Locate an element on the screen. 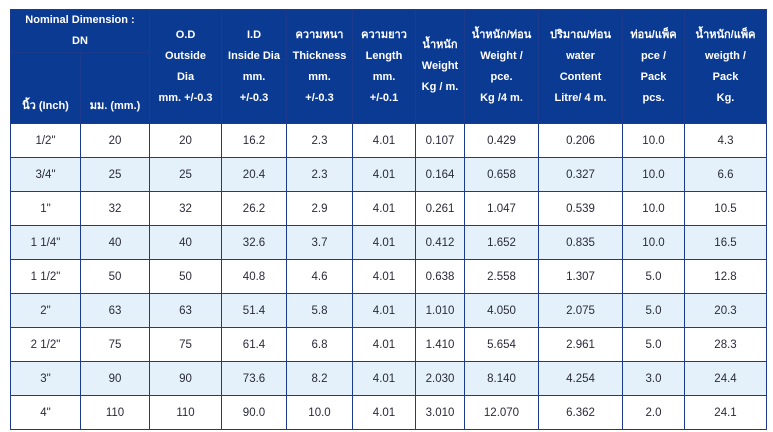  cell-weight-per-pack: 16.5 is located at coordinates (725, 242).